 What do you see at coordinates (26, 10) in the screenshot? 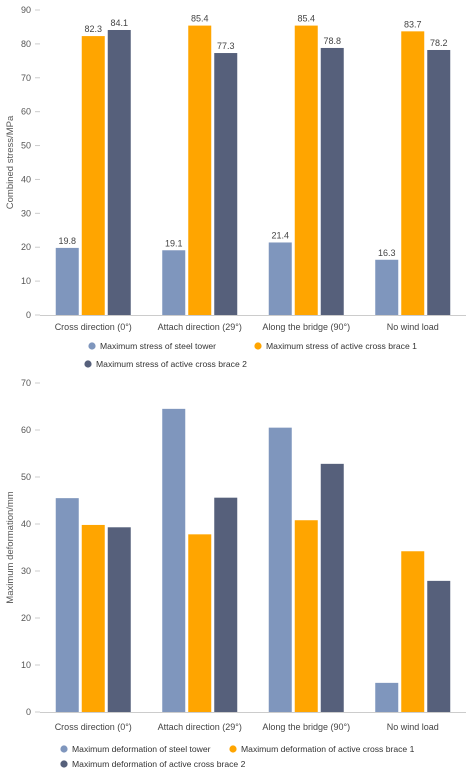
I see `y-tick-label: 90` at bounding box center [26, 10].